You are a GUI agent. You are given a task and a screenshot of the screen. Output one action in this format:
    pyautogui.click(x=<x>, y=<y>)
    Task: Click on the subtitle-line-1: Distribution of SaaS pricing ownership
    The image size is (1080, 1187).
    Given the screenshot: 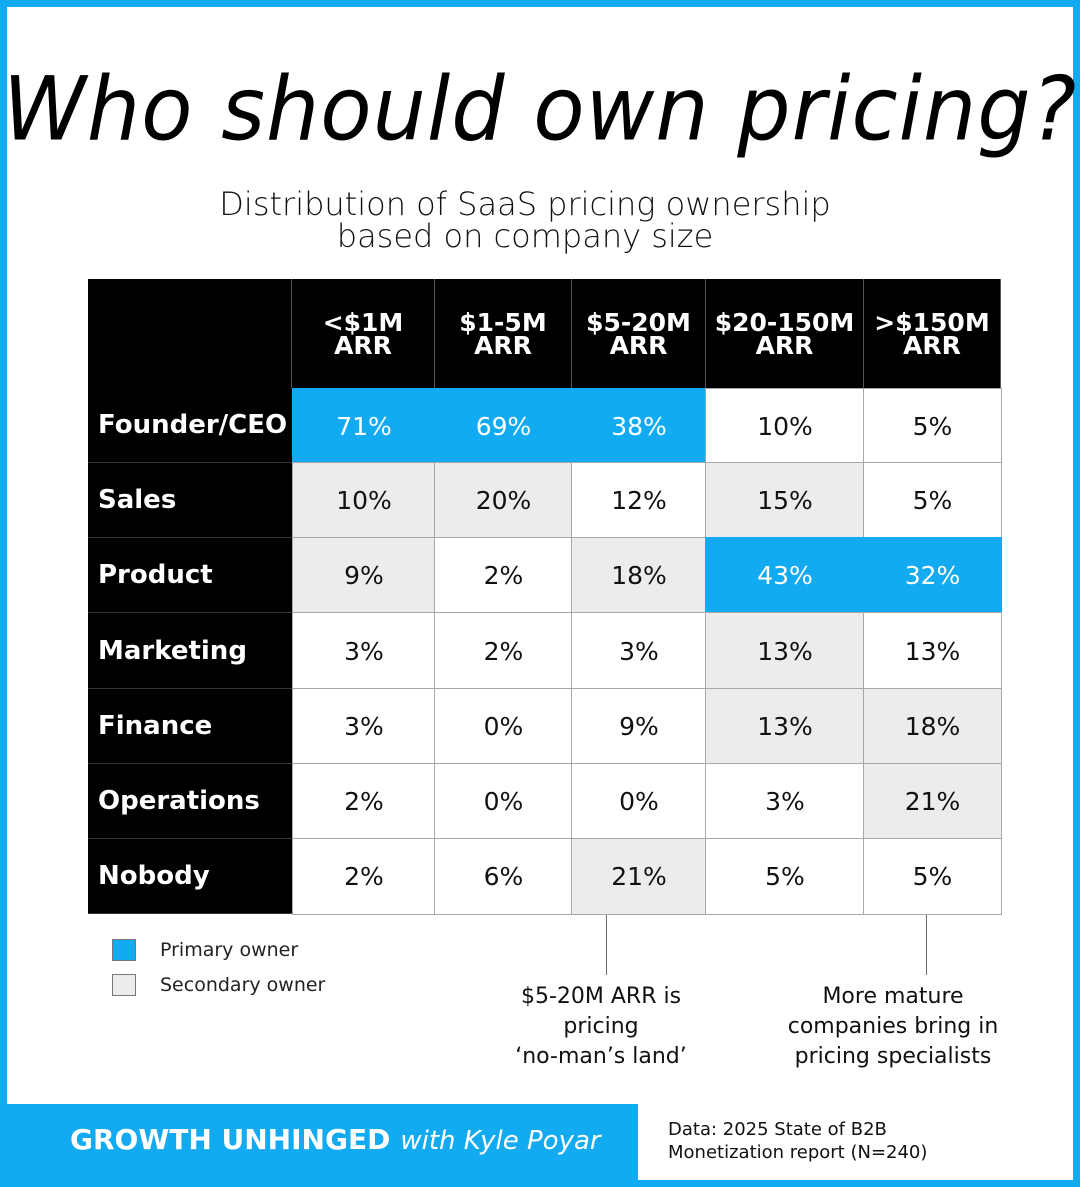 What is the action you would take?
    pyautogui.click(x=525, y=204)
    